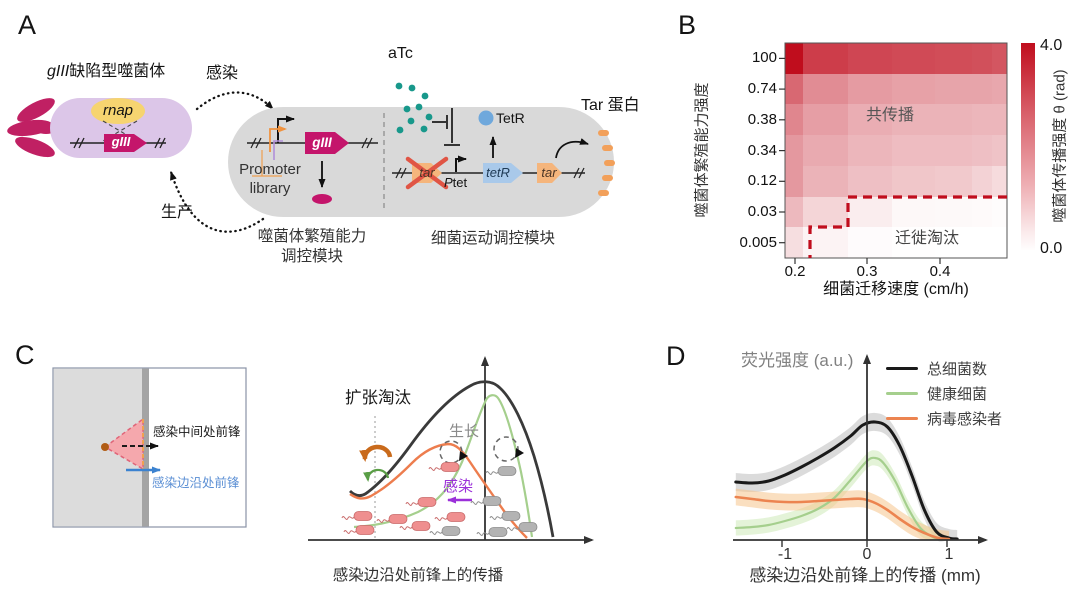 The width and height of the screenshot is (1080, 599). I want to click on atc-dots, so click(414, 108).